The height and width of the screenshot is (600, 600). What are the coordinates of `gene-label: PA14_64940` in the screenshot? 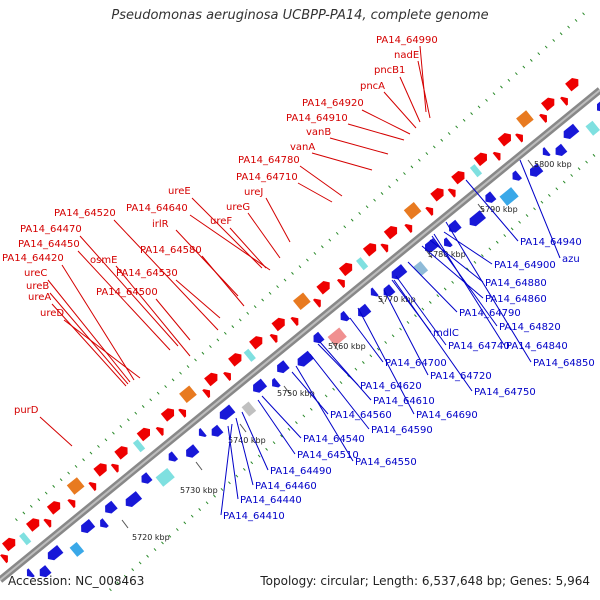 It's located at (551, 242).